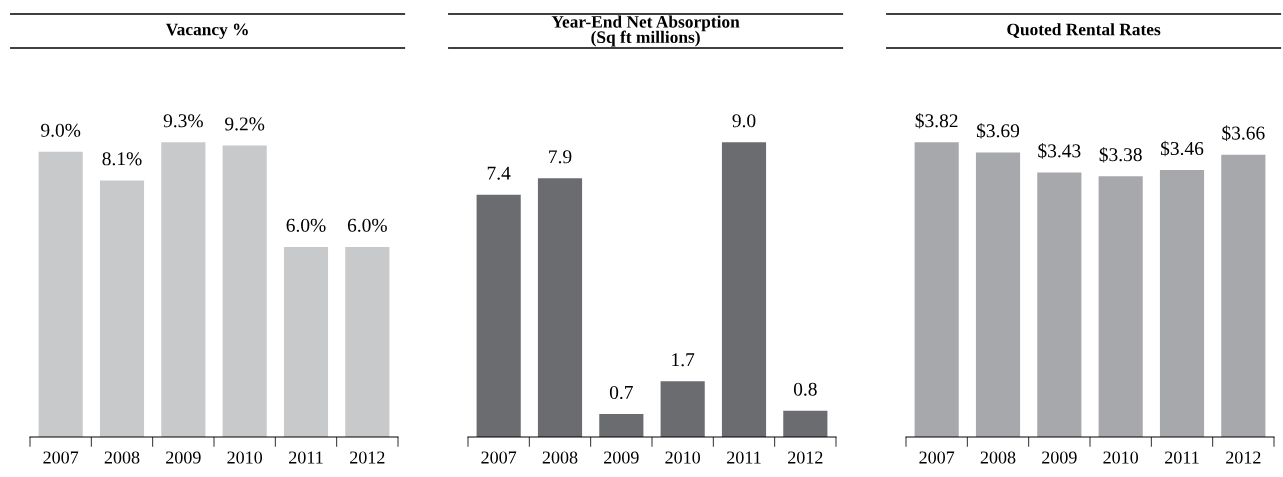  Describe the element at coordinates (1243, 133) in the screenshot. I see `data-label: $3.66` at that location.